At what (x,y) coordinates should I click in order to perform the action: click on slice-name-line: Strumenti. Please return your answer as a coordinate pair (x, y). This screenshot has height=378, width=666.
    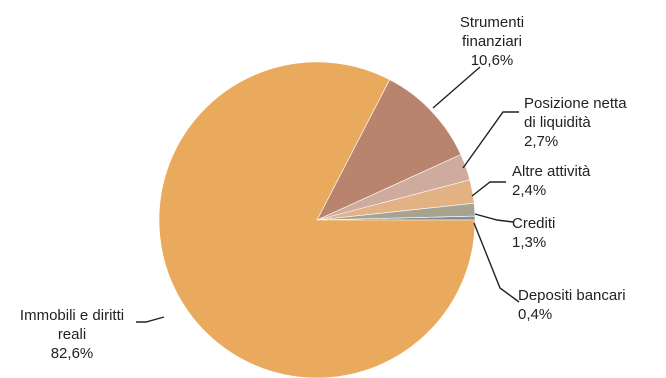
    Looking at the image, I should click on (492, 22).